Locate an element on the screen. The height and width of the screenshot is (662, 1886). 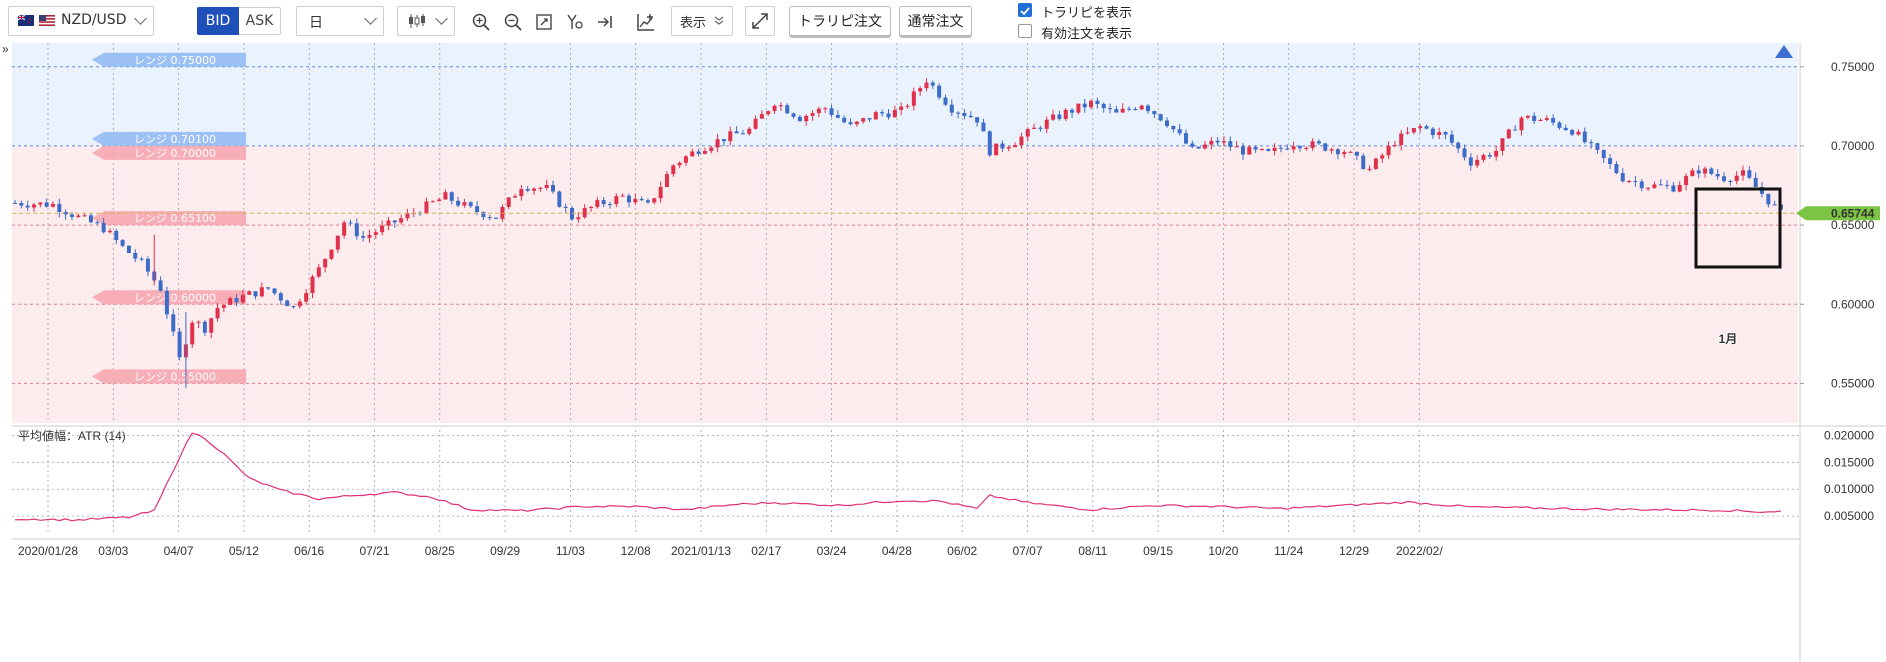
ask-toggle: ASK is located at coordinates (260, 21).